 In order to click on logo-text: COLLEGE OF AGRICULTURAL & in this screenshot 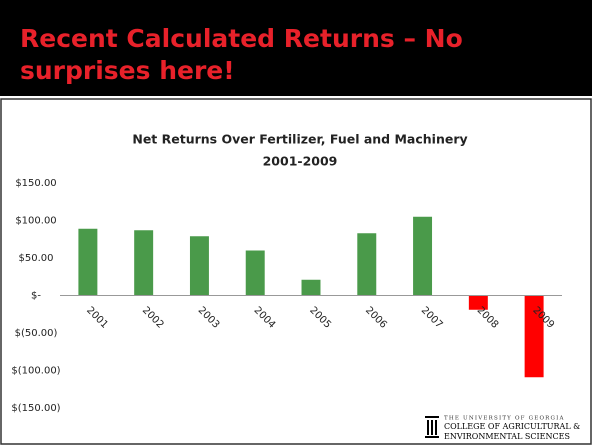, I will do `click(512, 426)`.